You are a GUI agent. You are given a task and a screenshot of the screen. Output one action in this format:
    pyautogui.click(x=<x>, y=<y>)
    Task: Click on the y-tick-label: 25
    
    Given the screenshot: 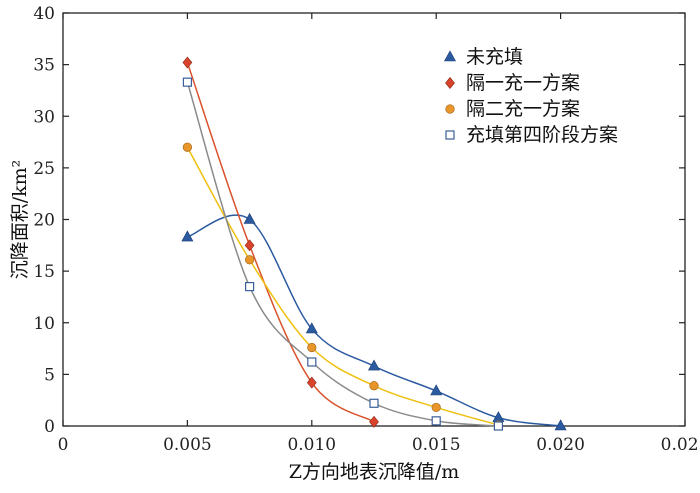 What is the action you would take?
    pyautogui.click(x=44, y=169)
    